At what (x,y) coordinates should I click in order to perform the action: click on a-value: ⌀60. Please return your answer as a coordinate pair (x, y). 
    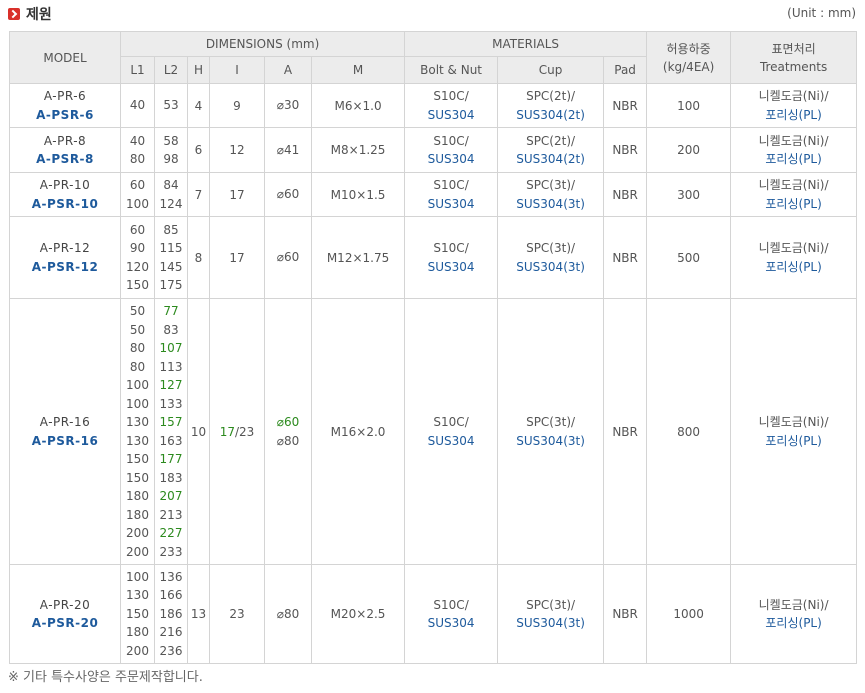
    Looking at the image, I should click on (288, 257).